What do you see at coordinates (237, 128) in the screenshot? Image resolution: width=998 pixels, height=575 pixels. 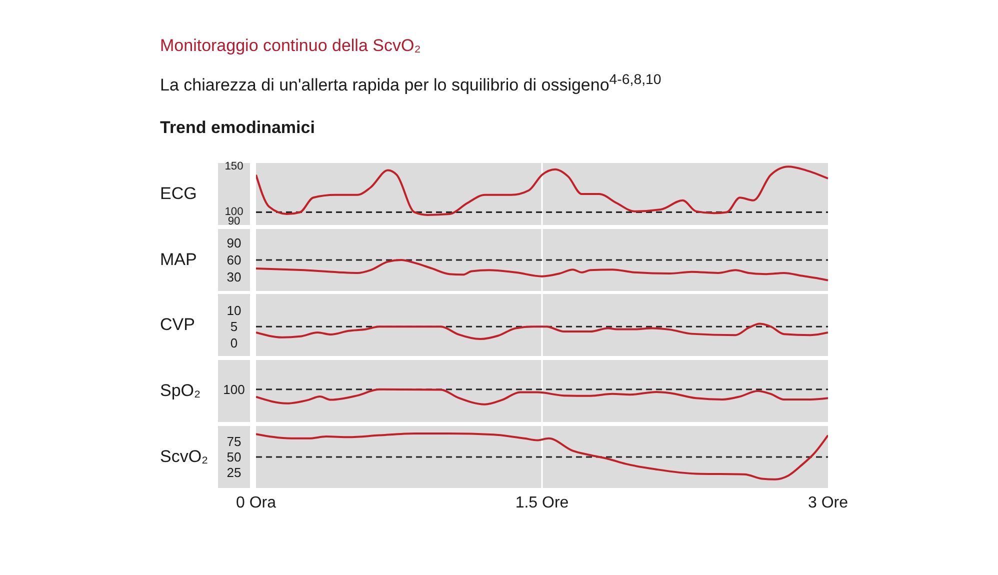 I see `text: Trend emodinamici` at bounding box center [237, 128].